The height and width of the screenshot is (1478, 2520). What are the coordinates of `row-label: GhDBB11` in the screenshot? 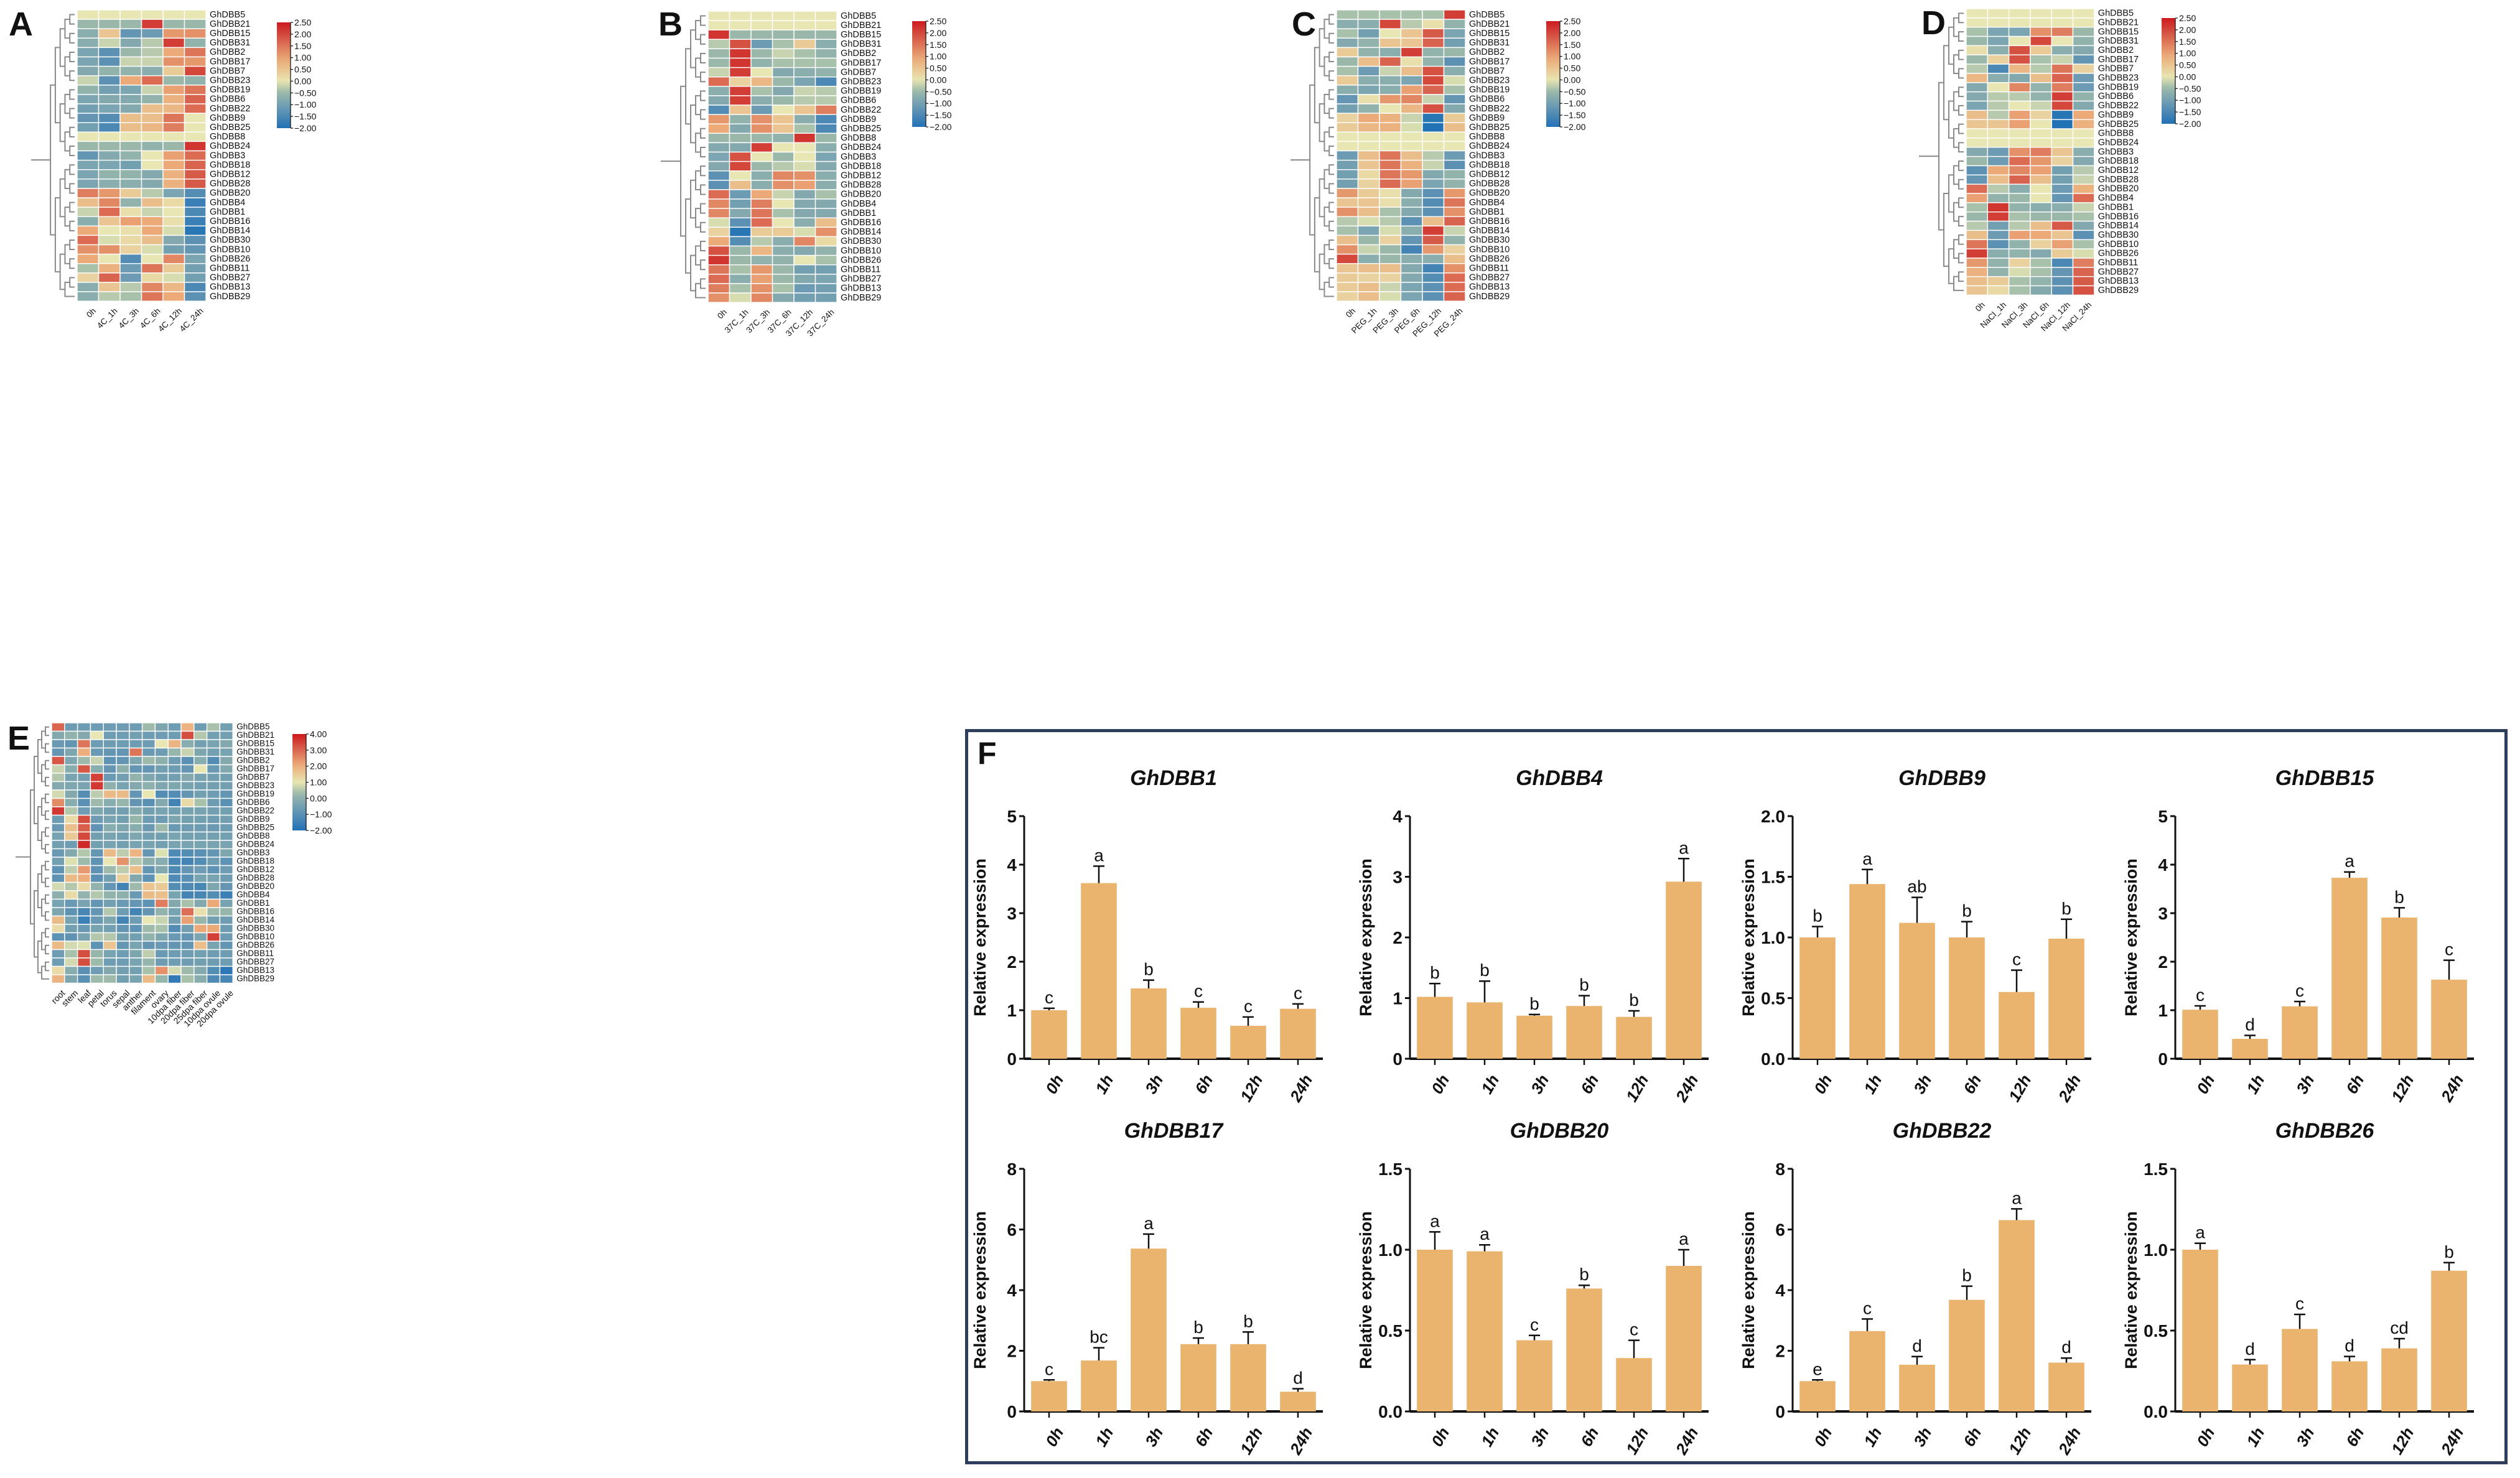 It's located at (861, 269).